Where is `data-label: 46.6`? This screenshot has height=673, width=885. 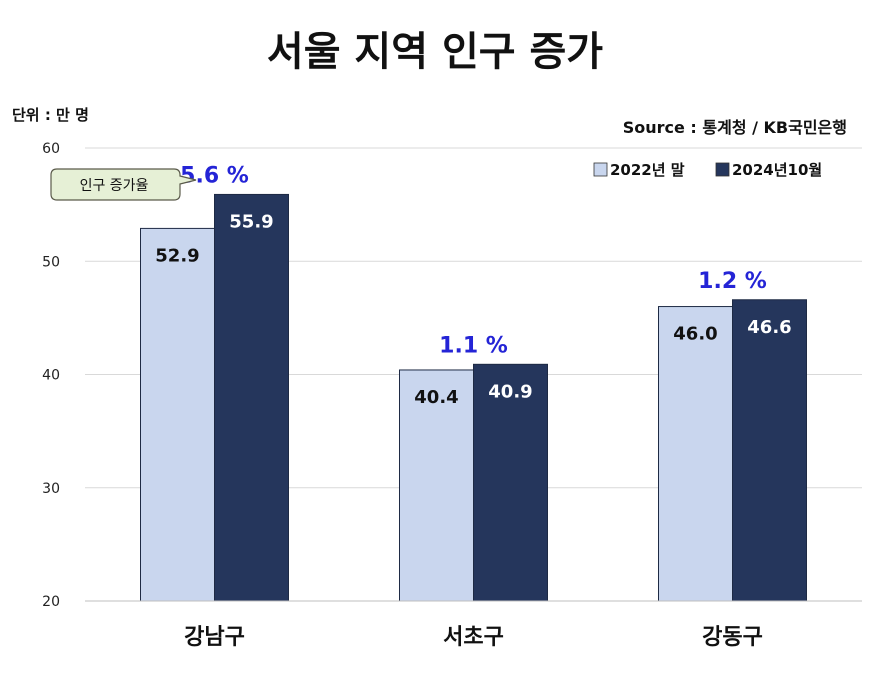
data-label: 46.6 is located at coordinates (769, 327).